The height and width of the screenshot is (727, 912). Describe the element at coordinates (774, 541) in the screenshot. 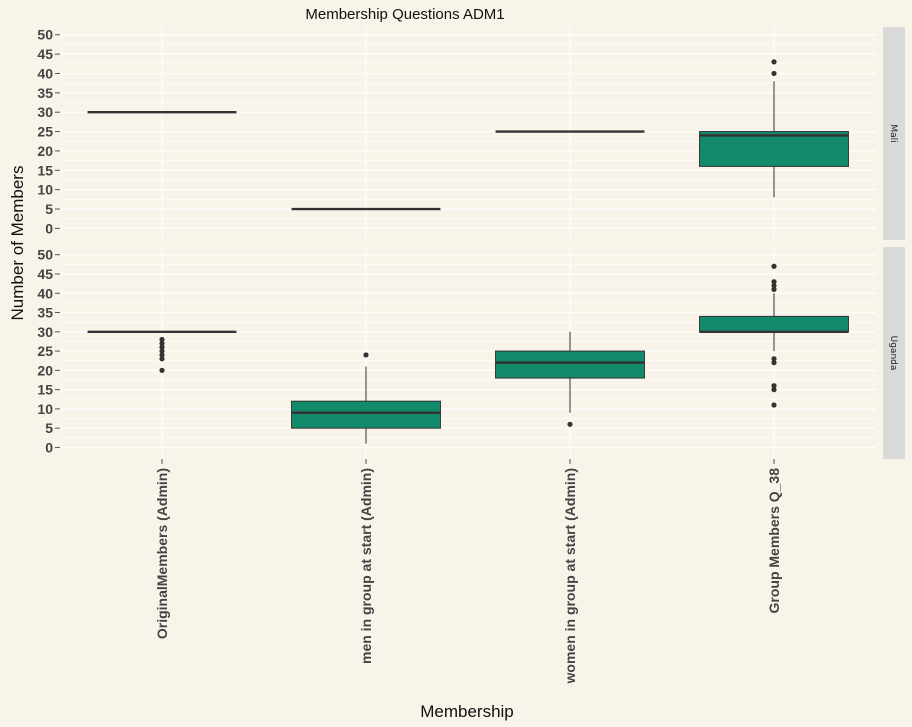

I see `x-tick-label: Group Members Q_38` at that location.